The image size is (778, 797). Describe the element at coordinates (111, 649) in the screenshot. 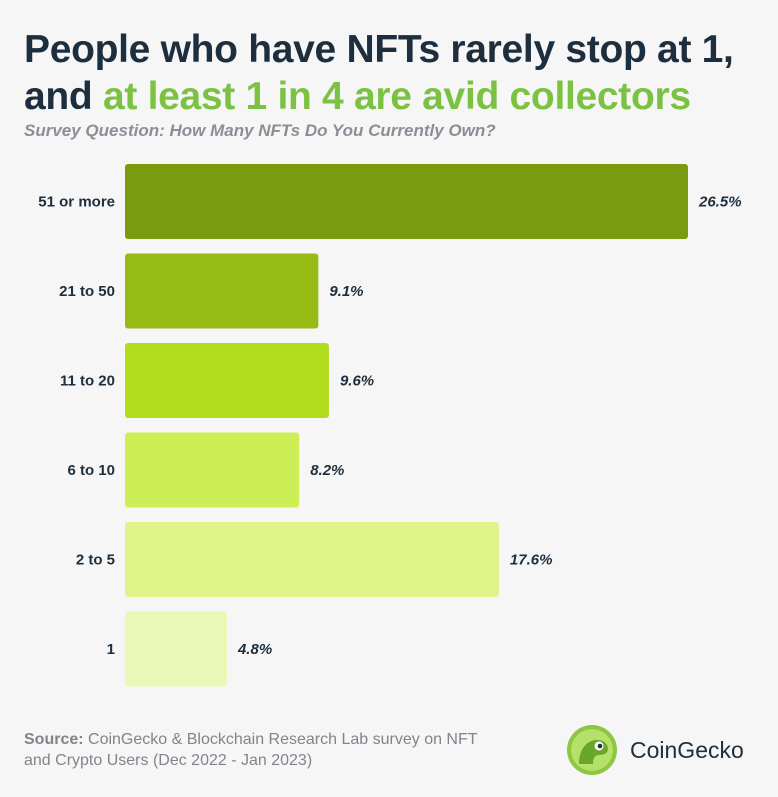

I see `category-label-5: 1` at that location.